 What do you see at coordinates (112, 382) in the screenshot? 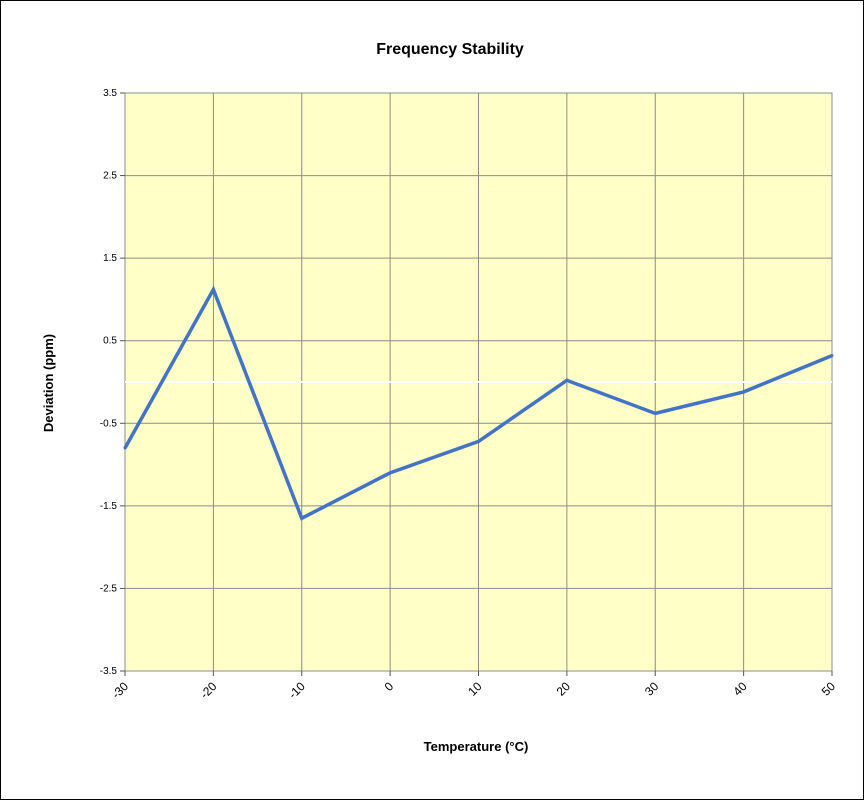
I see `y-axis-ticks: 3.5 2.5 1.5 0.5 -0.5 -1.5 -2.5 -3.5` at bounding box center [112, 382].